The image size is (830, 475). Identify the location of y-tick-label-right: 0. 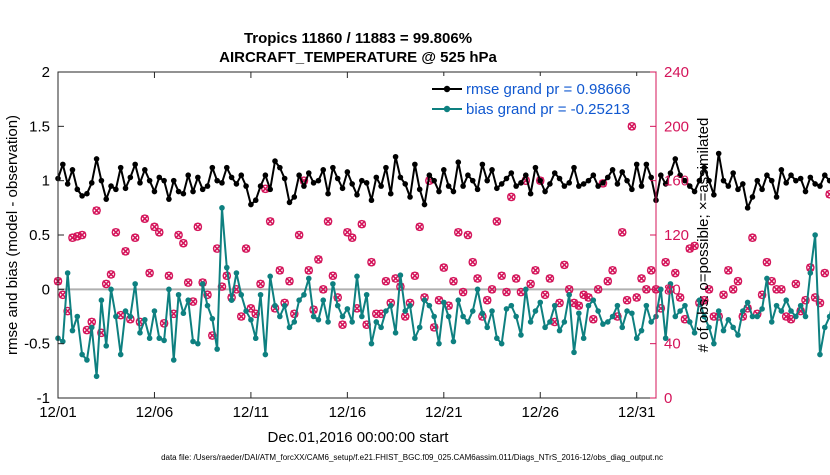
(668, 398).